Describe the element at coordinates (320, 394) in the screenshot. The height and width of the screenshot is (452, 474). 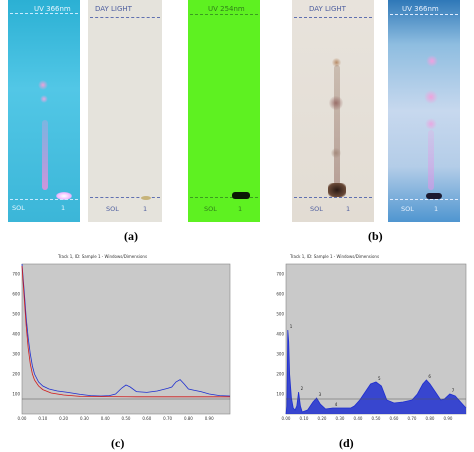
I see `peak-label: 3` at that location.